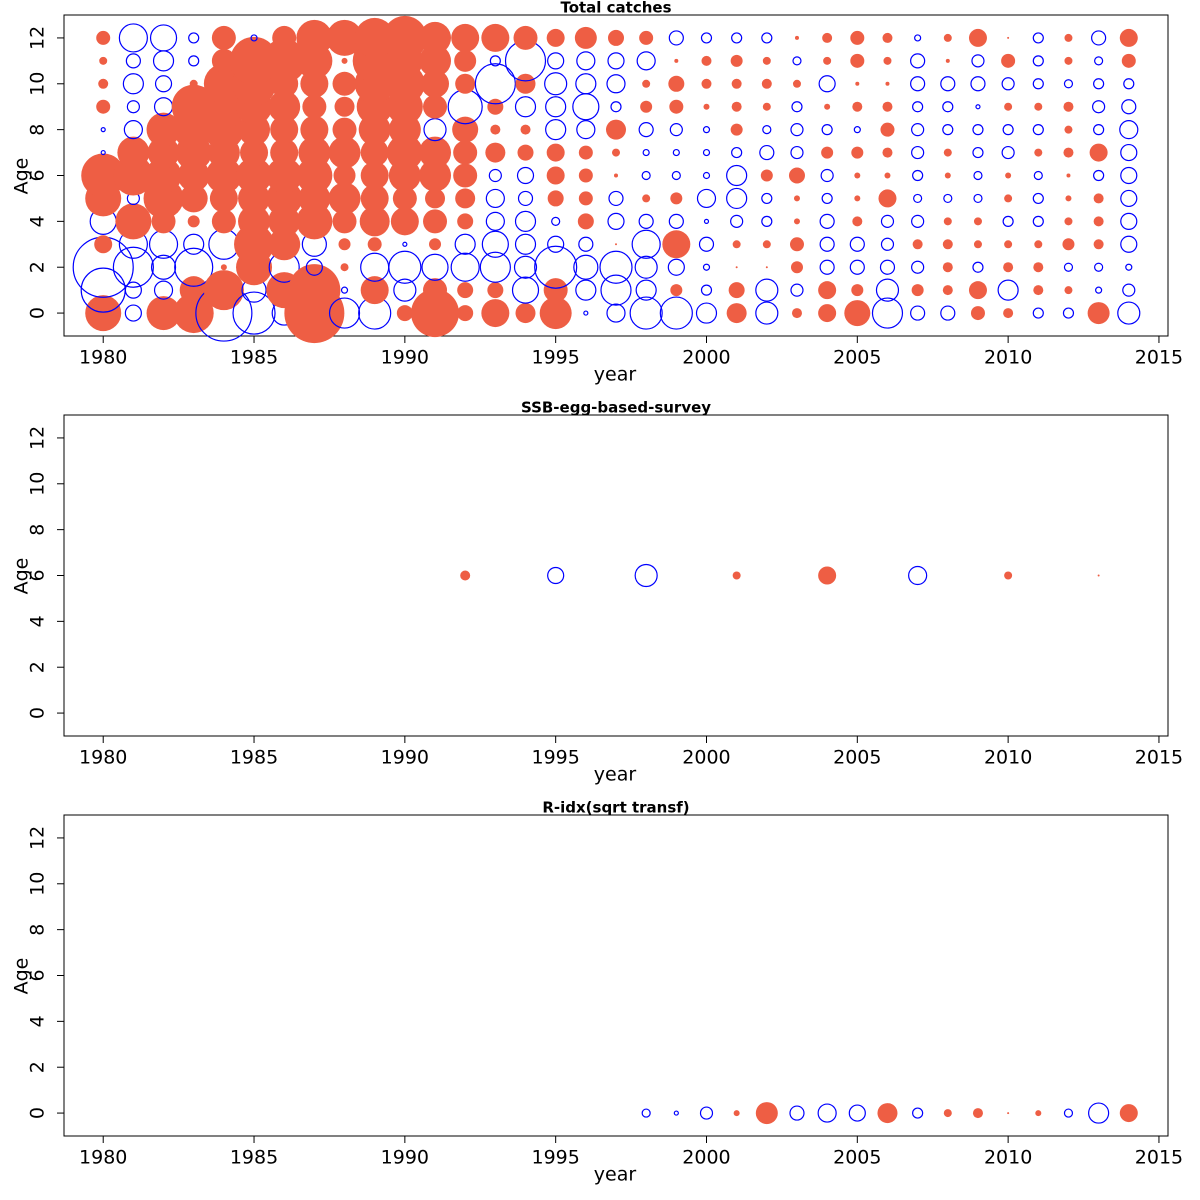  What do you see at coordinates (615, 1175) in the screenshot?
I see `x-axis-label: year` at bounding box center [615, 1175].